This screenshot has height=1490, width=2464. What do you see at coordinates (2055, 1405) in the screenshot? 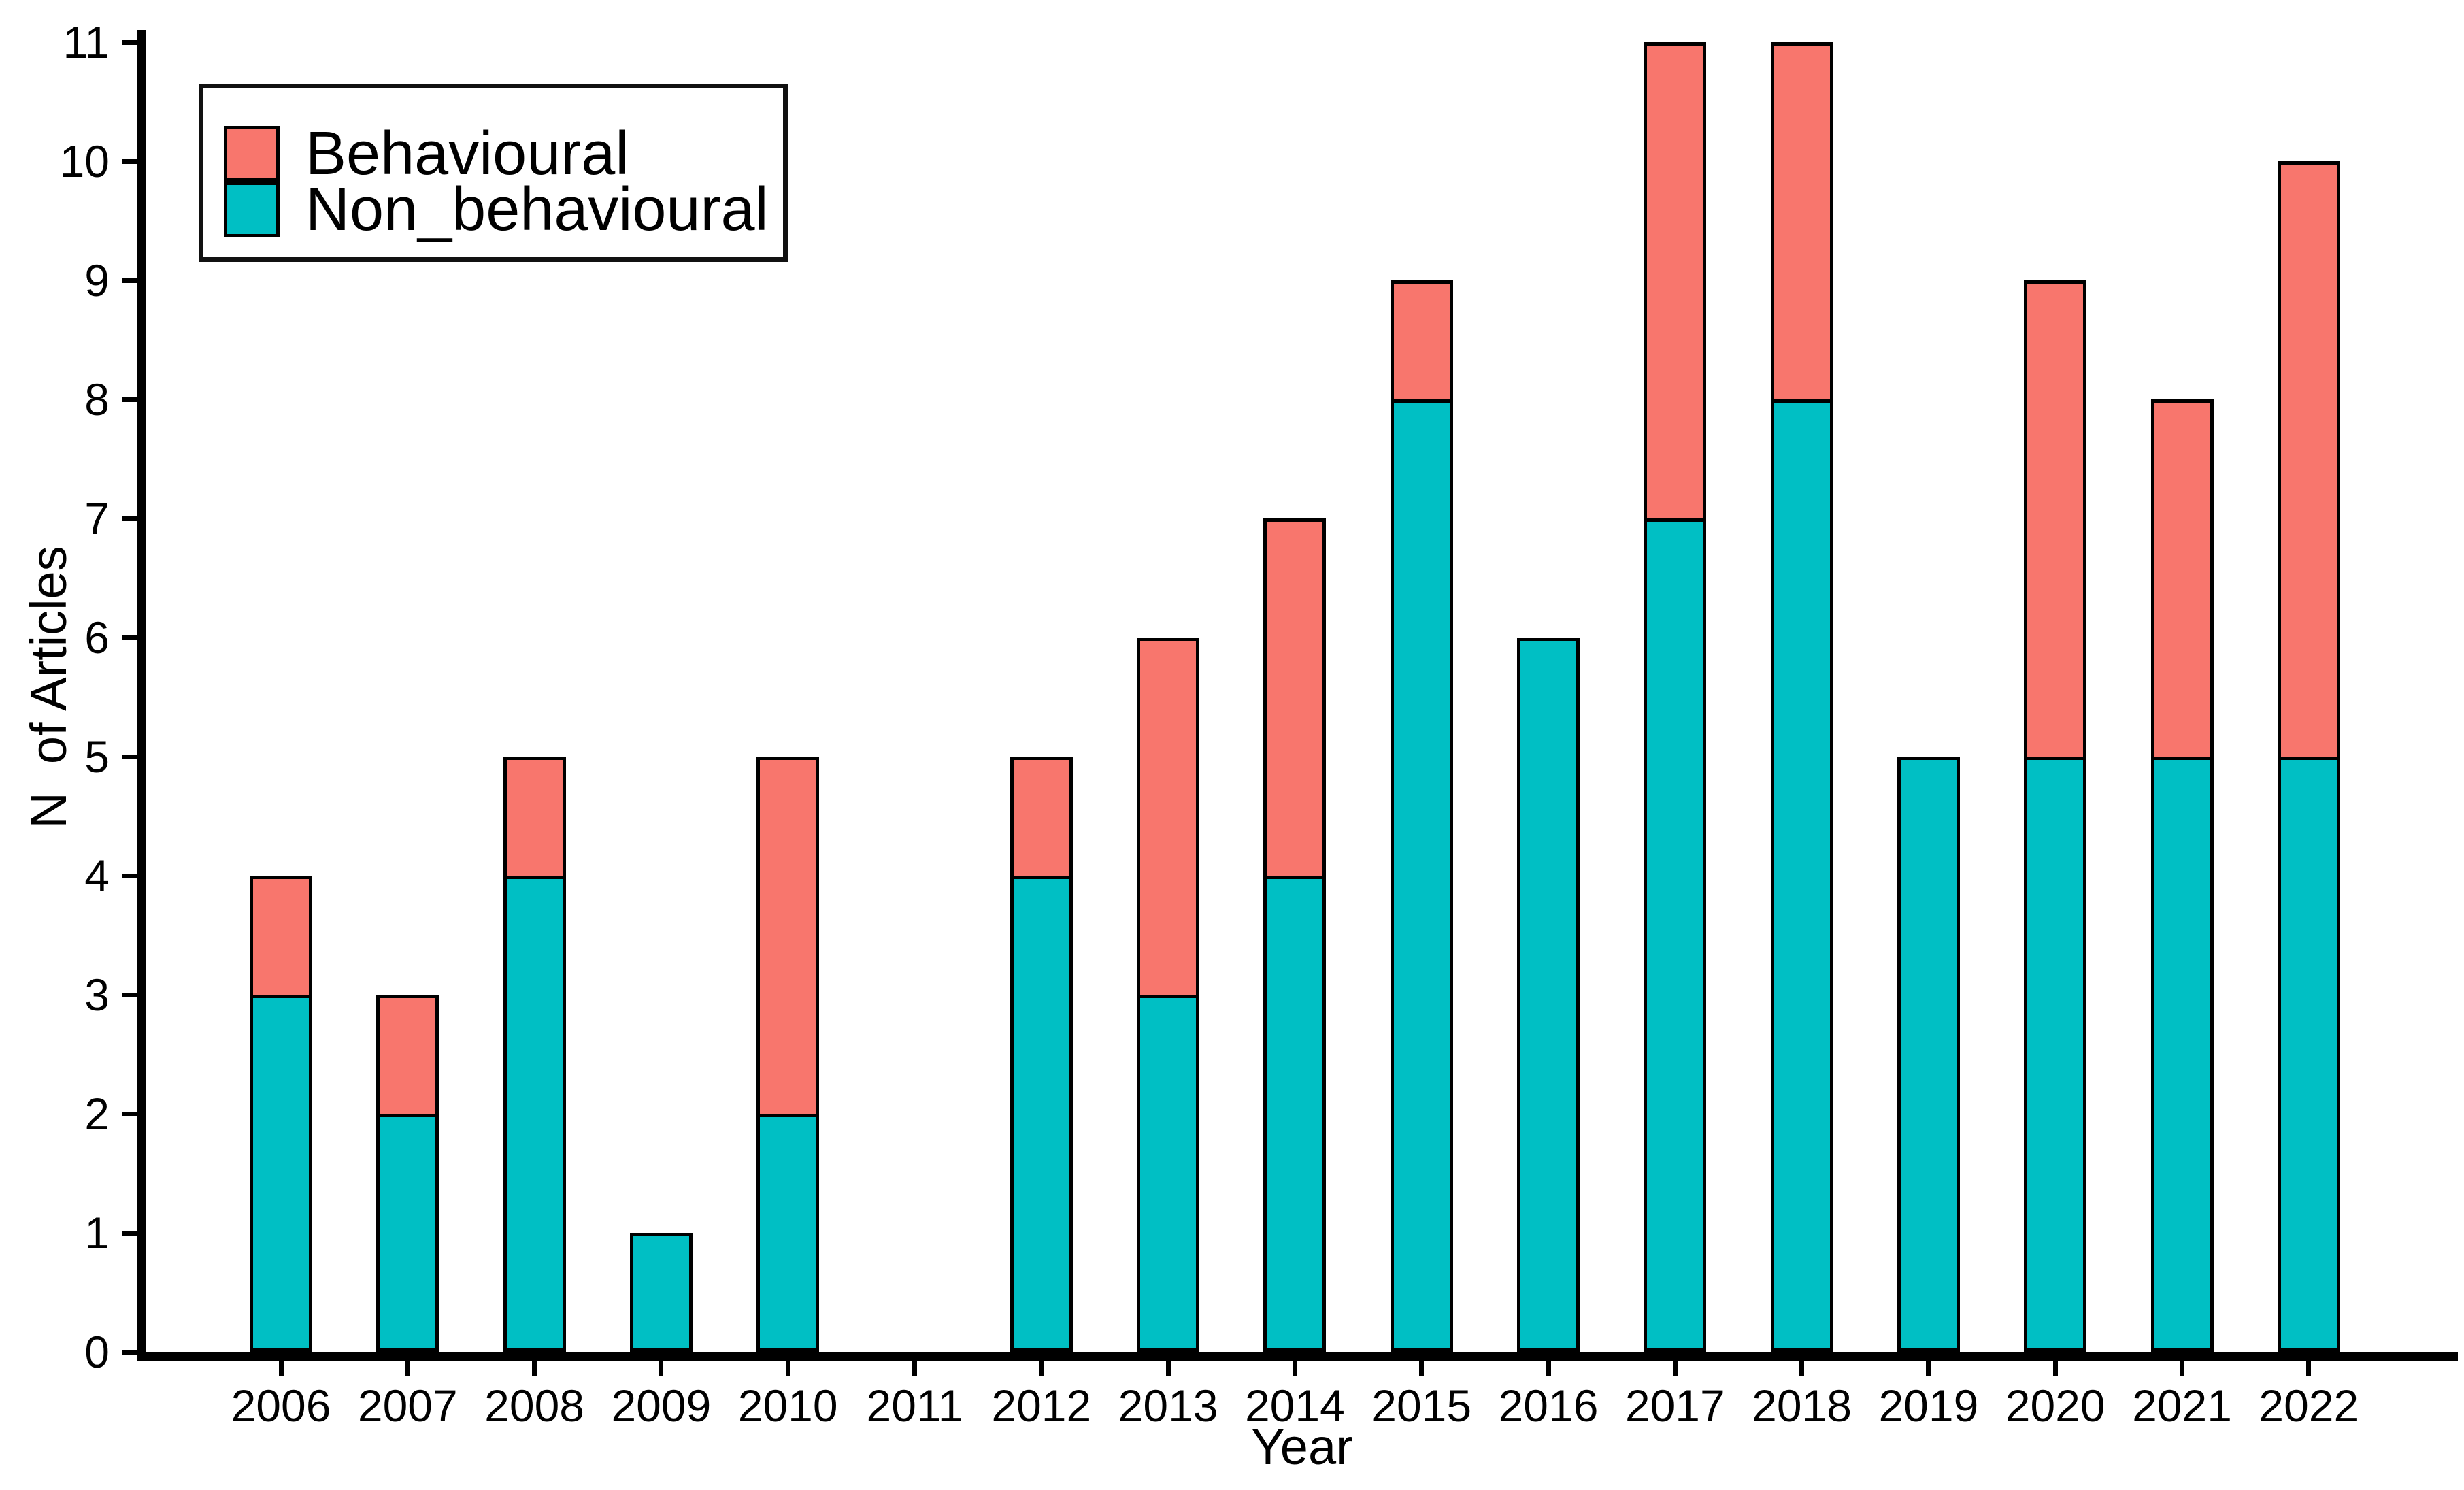
I see `x-tick-label-2020: 2020` at bounding box center [2055, 1405].